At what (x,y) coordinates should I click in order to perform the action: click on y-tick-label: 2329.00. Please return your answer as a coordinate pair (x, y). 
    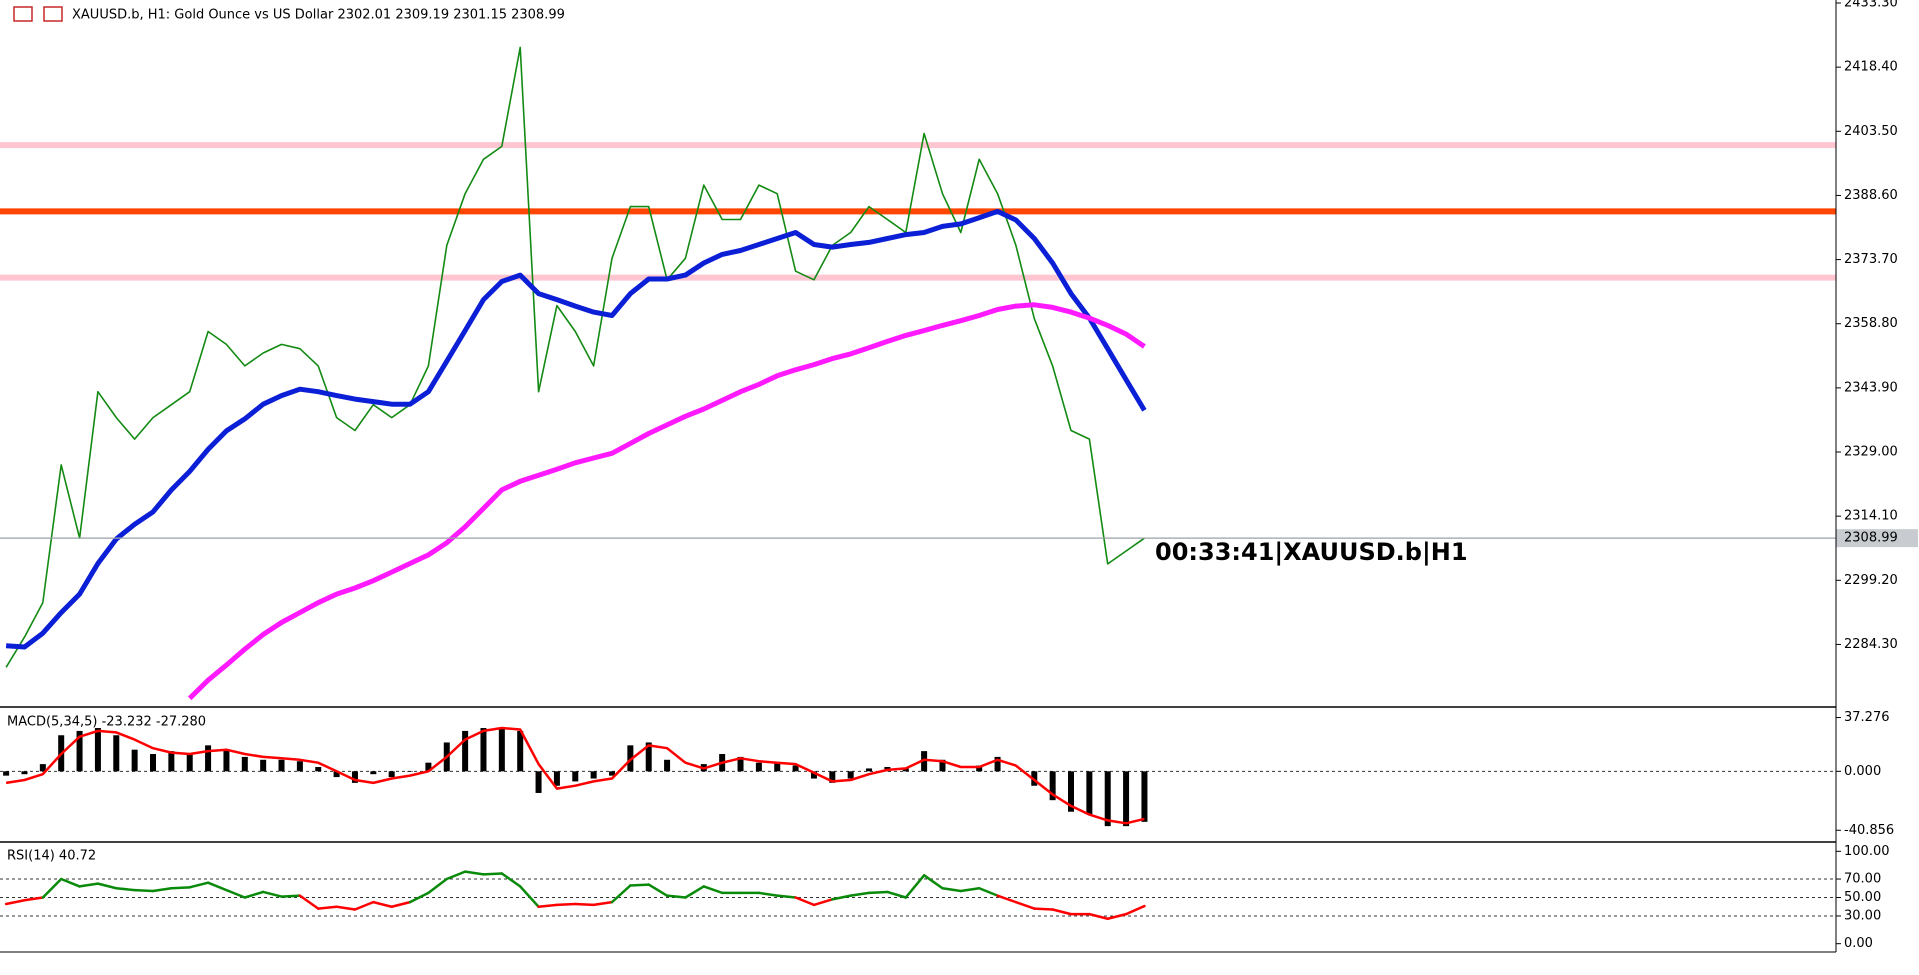
    Looking at the image, I should click on (1871, 452).